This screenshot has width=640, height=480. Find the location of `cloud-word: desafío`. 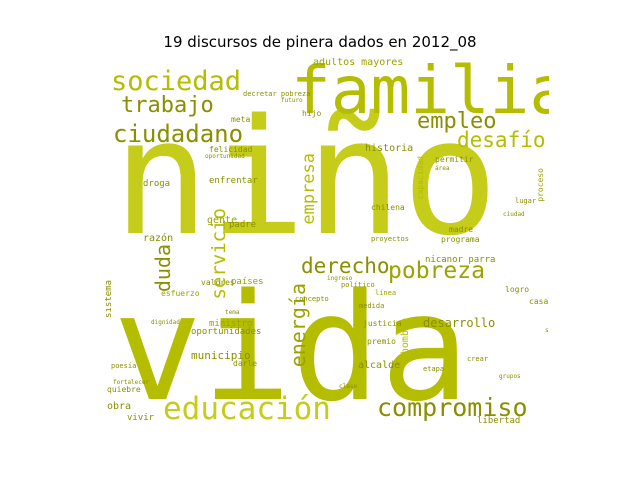

cloud-word: desafío is located at coordinates (501, 140).